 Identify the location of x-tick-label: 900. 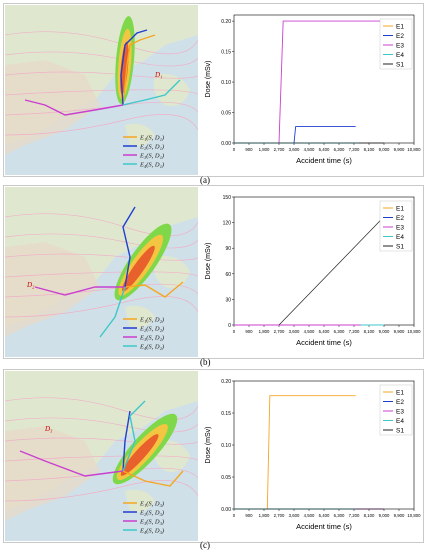
(249, 149).